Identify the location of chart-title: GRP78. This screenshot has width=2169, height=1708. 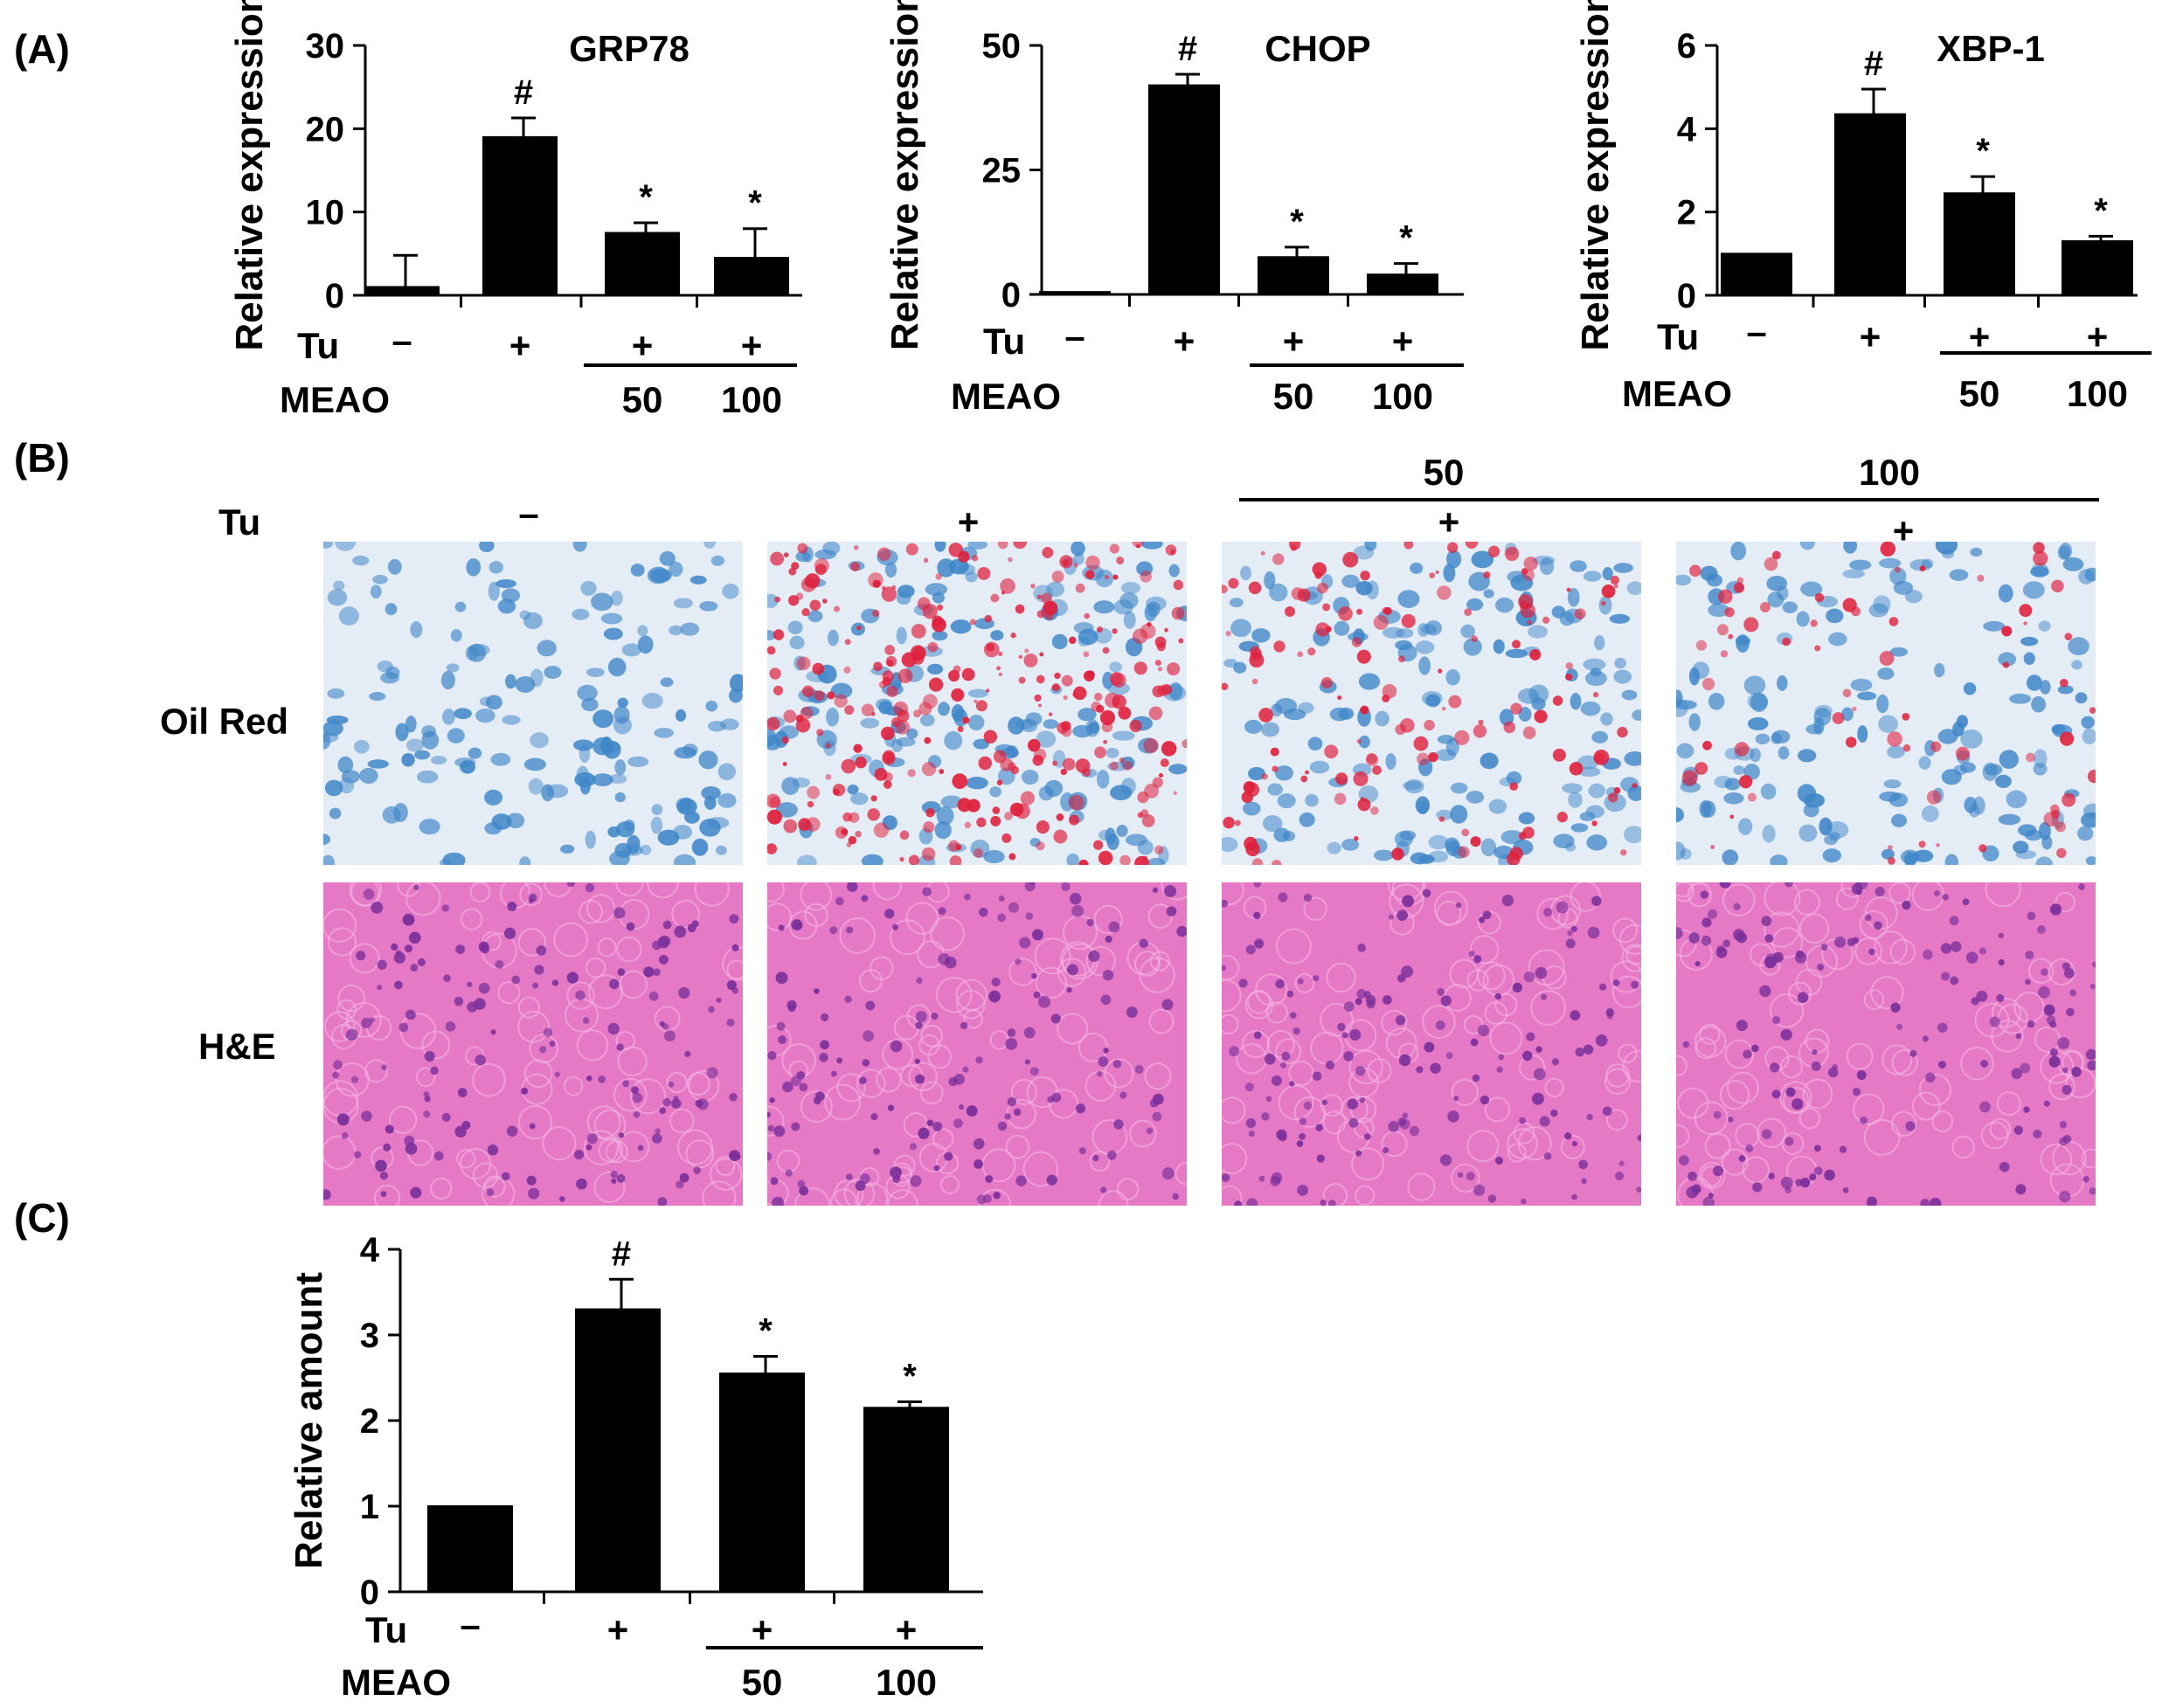
(629, 48).